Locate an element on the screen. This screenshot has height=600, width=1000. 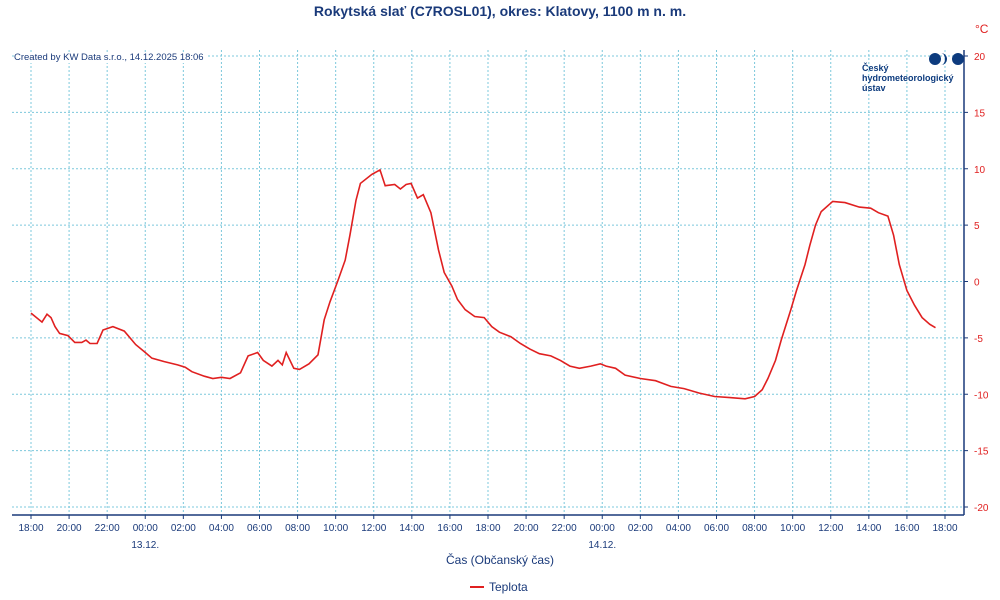
y-tick-label: 15 is located at coordinates (980, 113).